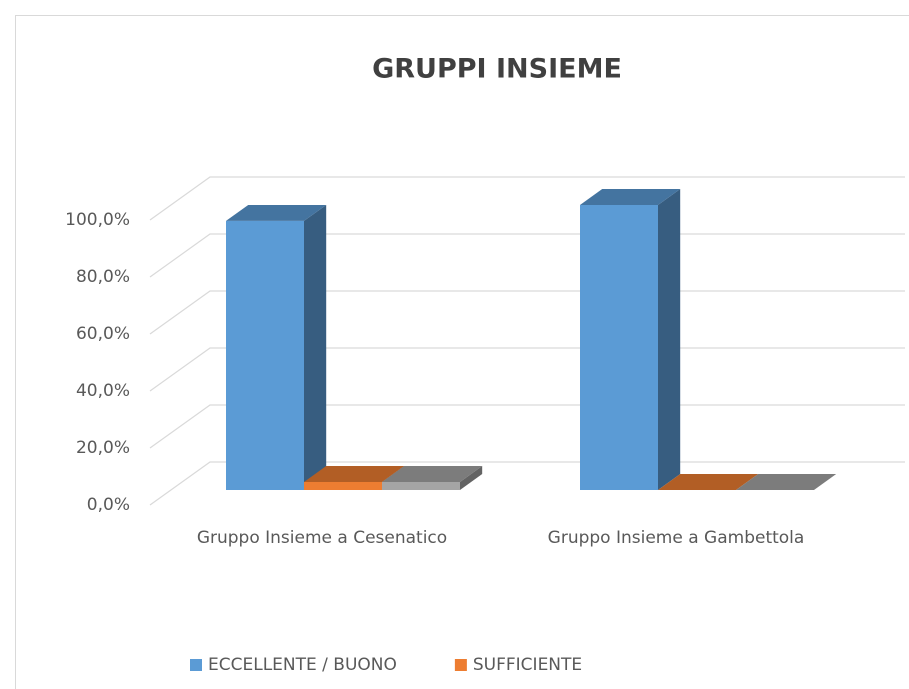  What do you see at coordinates (103, 334) in the screenshot?
I see `y-tick-label: 60,0%` at bounding box center [103, 334].